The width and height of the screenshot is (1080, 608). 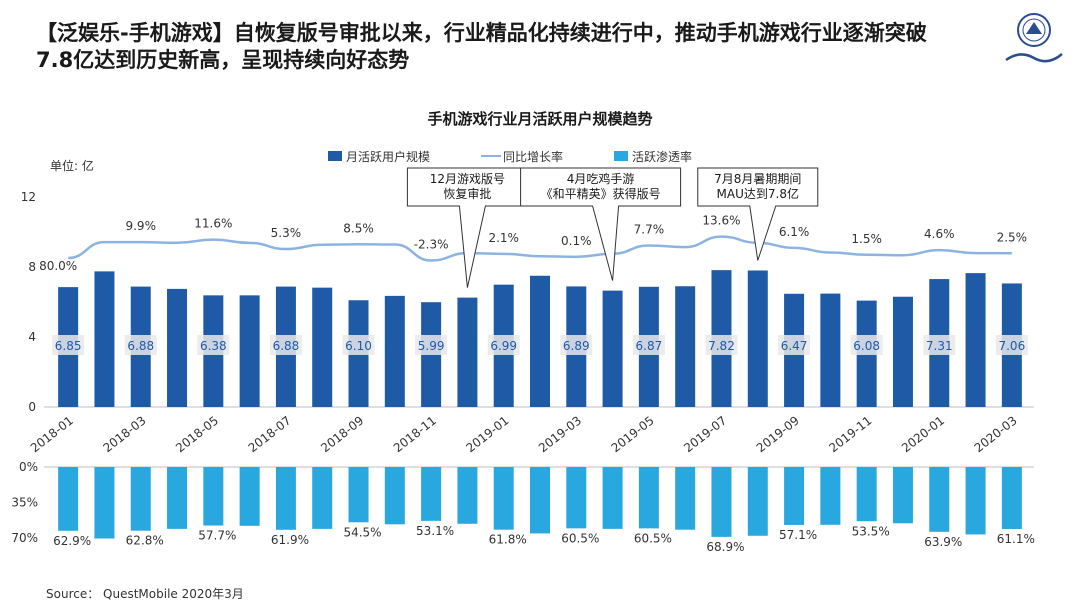 I want to click on y-tick-label: 12, so click(x=28, y=197).